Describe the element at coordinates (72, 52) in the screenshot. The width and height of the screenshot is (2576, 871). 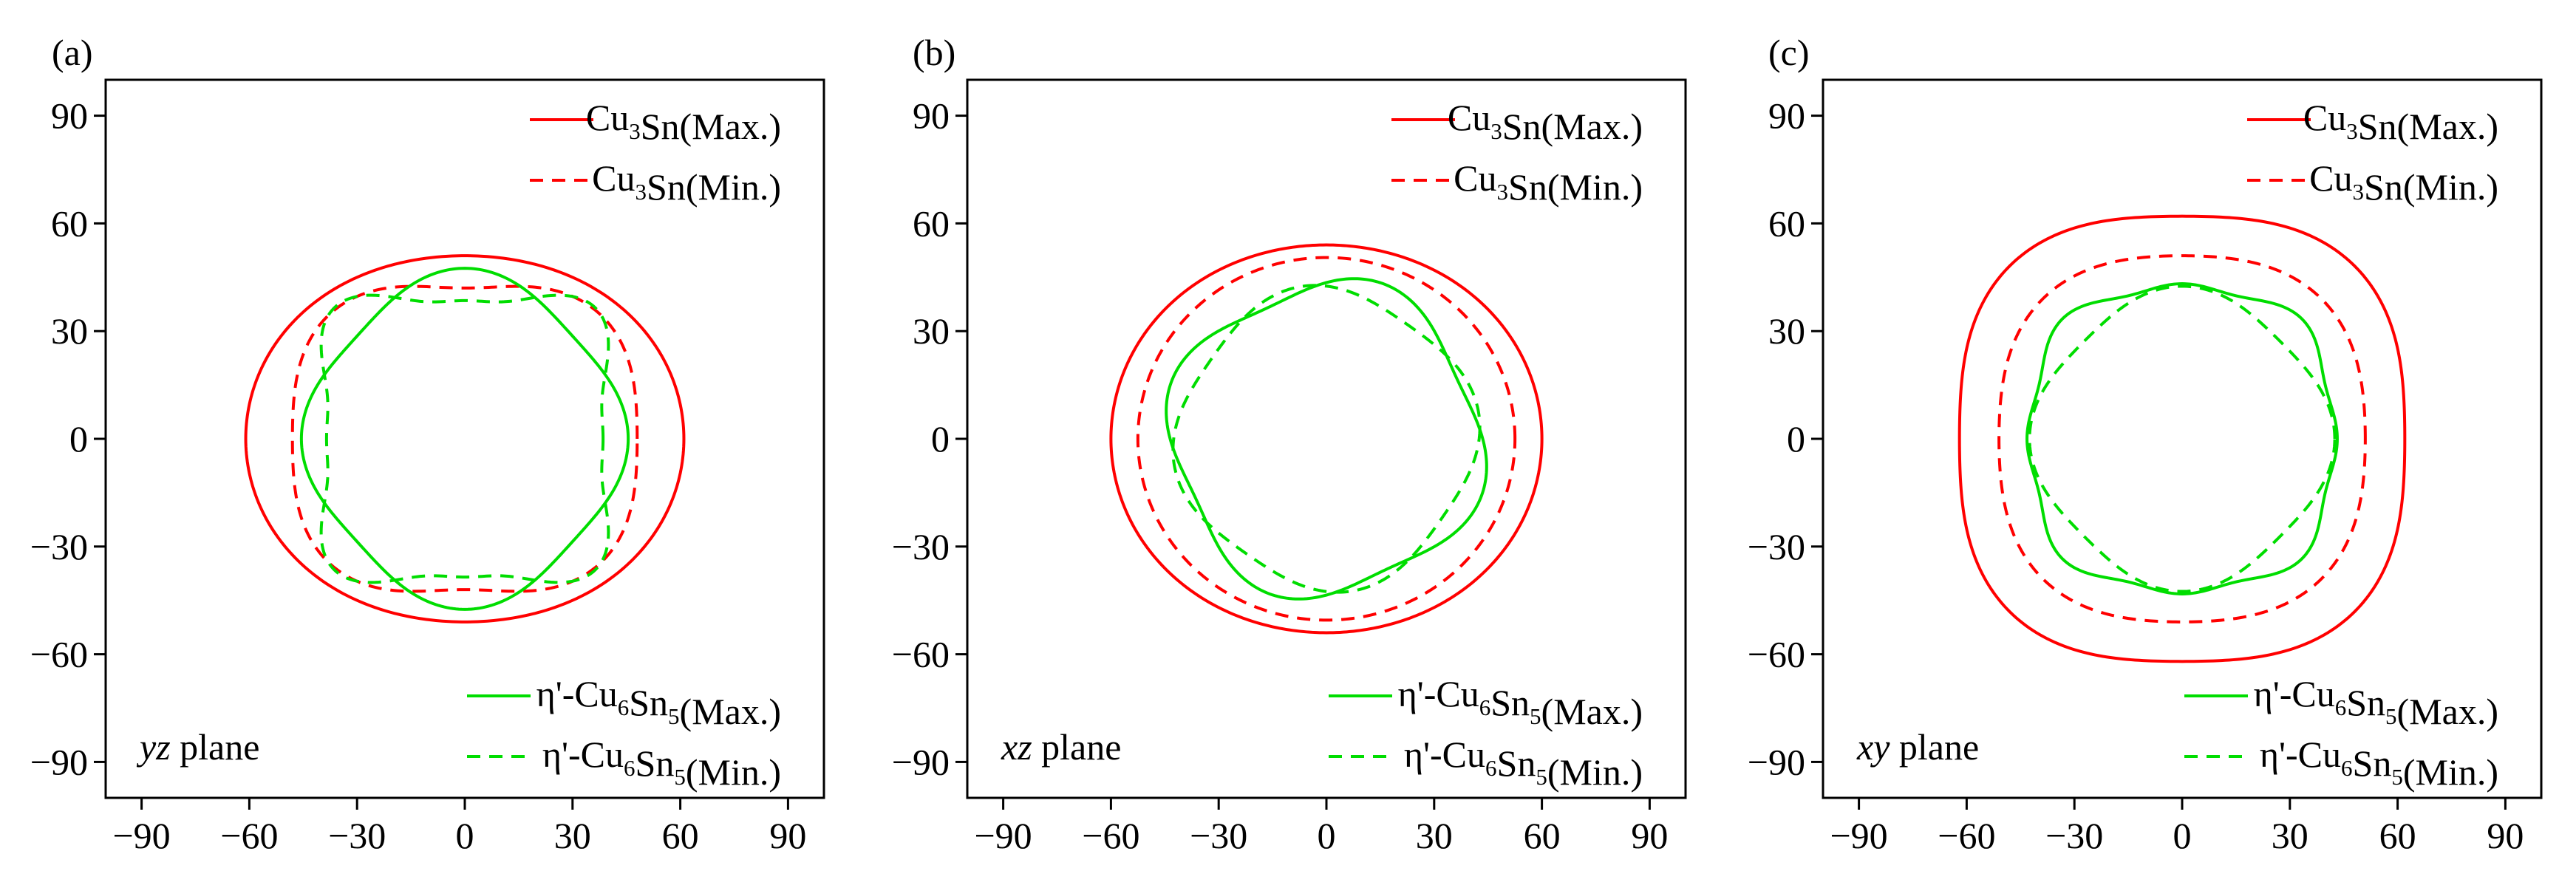
I see `panel-label: (a)` at that location.